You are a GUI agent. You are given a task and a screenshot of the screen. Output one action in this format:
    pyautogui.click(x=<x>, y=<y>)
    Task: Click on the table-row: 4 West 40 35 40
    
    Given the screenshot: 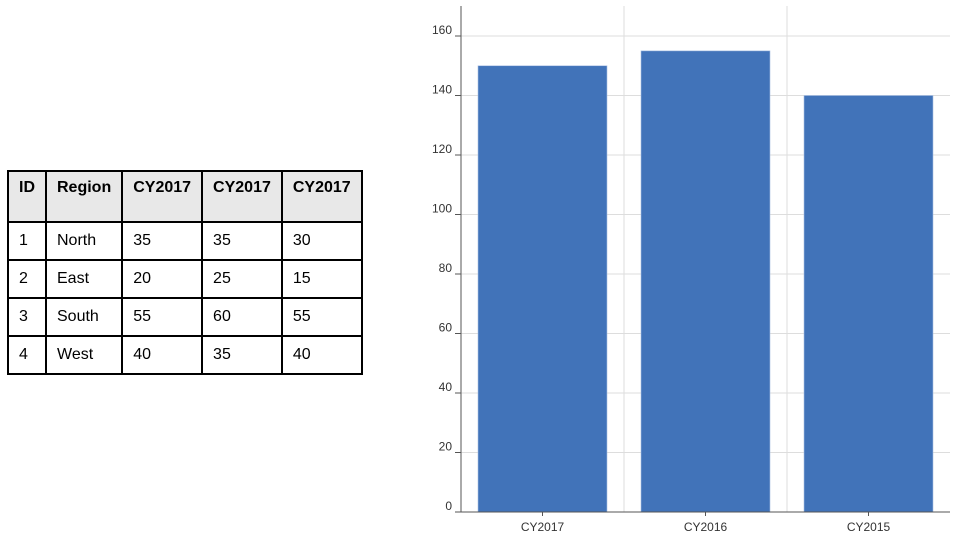 What is the action you would take?
    pyautogui.click(x=185, y=355)
    